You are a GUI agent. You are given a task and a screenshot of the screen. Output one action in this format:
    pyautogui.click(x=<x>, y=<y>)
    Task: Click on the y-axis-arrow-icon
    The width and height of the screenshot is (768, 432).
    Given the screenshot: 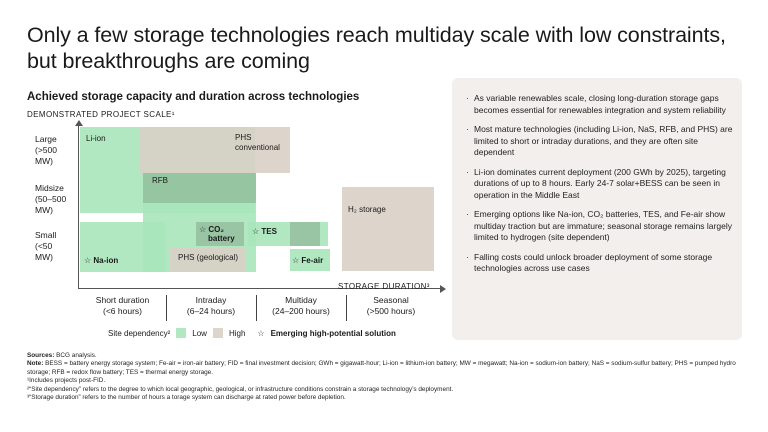 What is the action you would take?
    pyautogui.click(x=79, y=123)
    